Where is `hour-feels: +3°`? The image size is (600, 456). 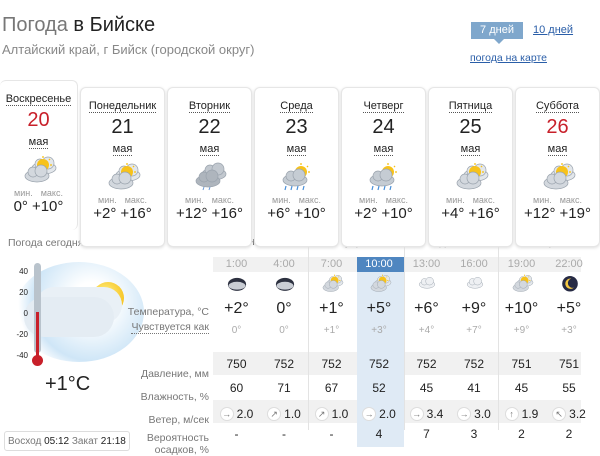
hour-feels: +3° is located at coordinates (569, 330).